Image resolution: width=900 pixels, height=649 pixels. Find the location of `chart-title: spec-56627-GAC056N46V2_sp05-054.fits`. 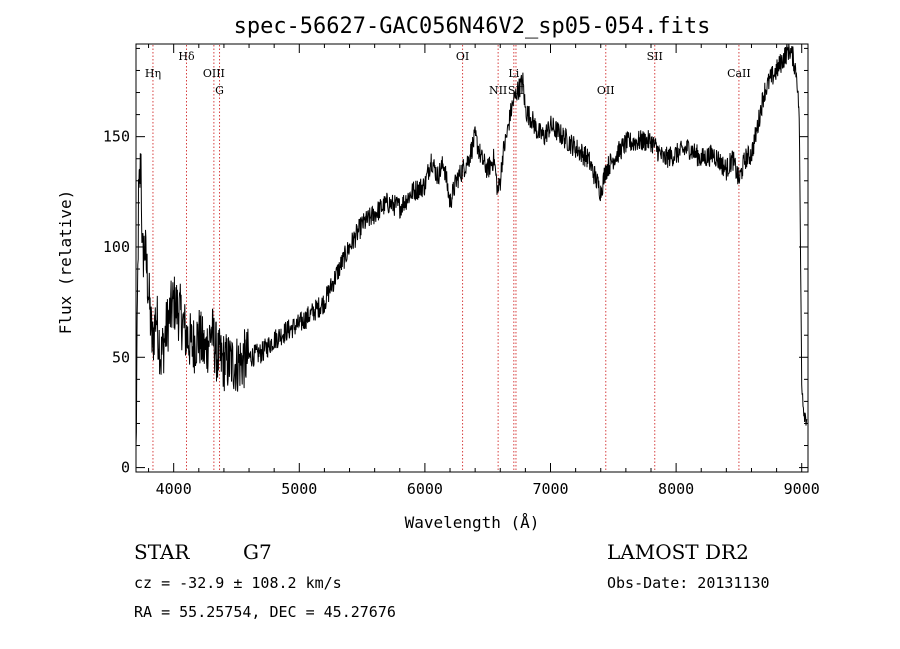

chart-title: spec-56627-GAC056N46V2_sp05-054.fits is located at coordinates (472, 26).